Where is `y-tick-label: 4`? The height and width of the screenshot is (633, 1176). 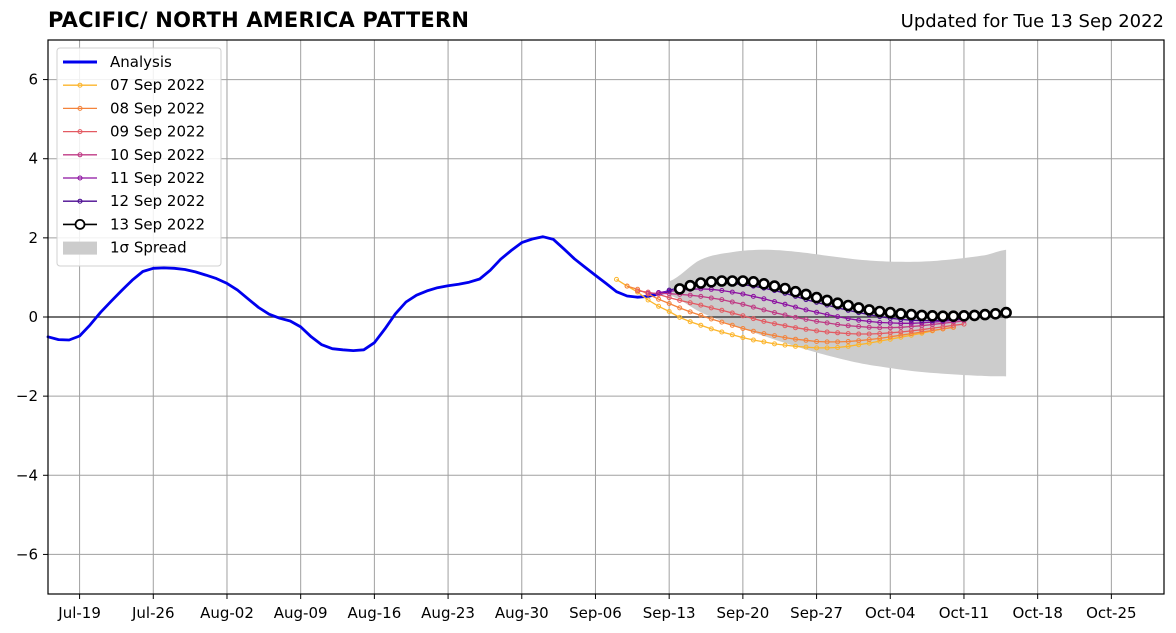
y-tick-label: 4 is located at coordinates (33, 159).